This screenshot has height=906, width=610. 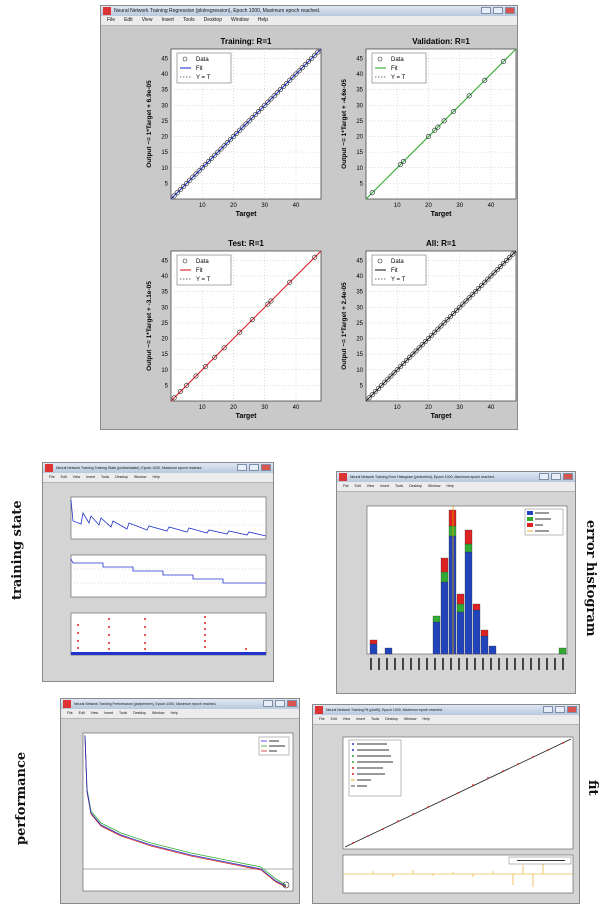 What do you see at coordinates (164, 122) in the screenshot?
I see `y-tick-label: 25` at bounding box center [164, 122].